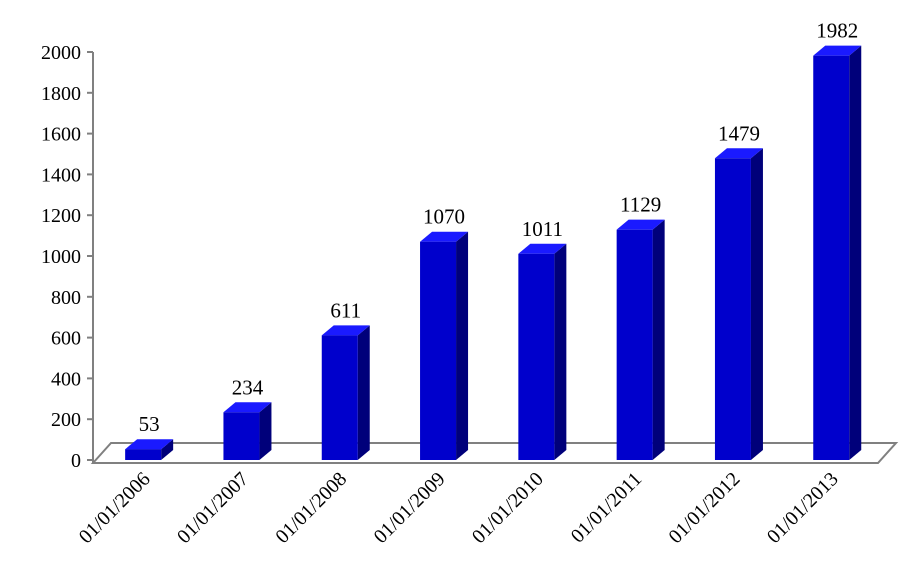 The image size is (899, 582). What do you see at coordinates (542, 229) in the screenshot?
I see `data-label: 1011` at bounding box center [542, 229].